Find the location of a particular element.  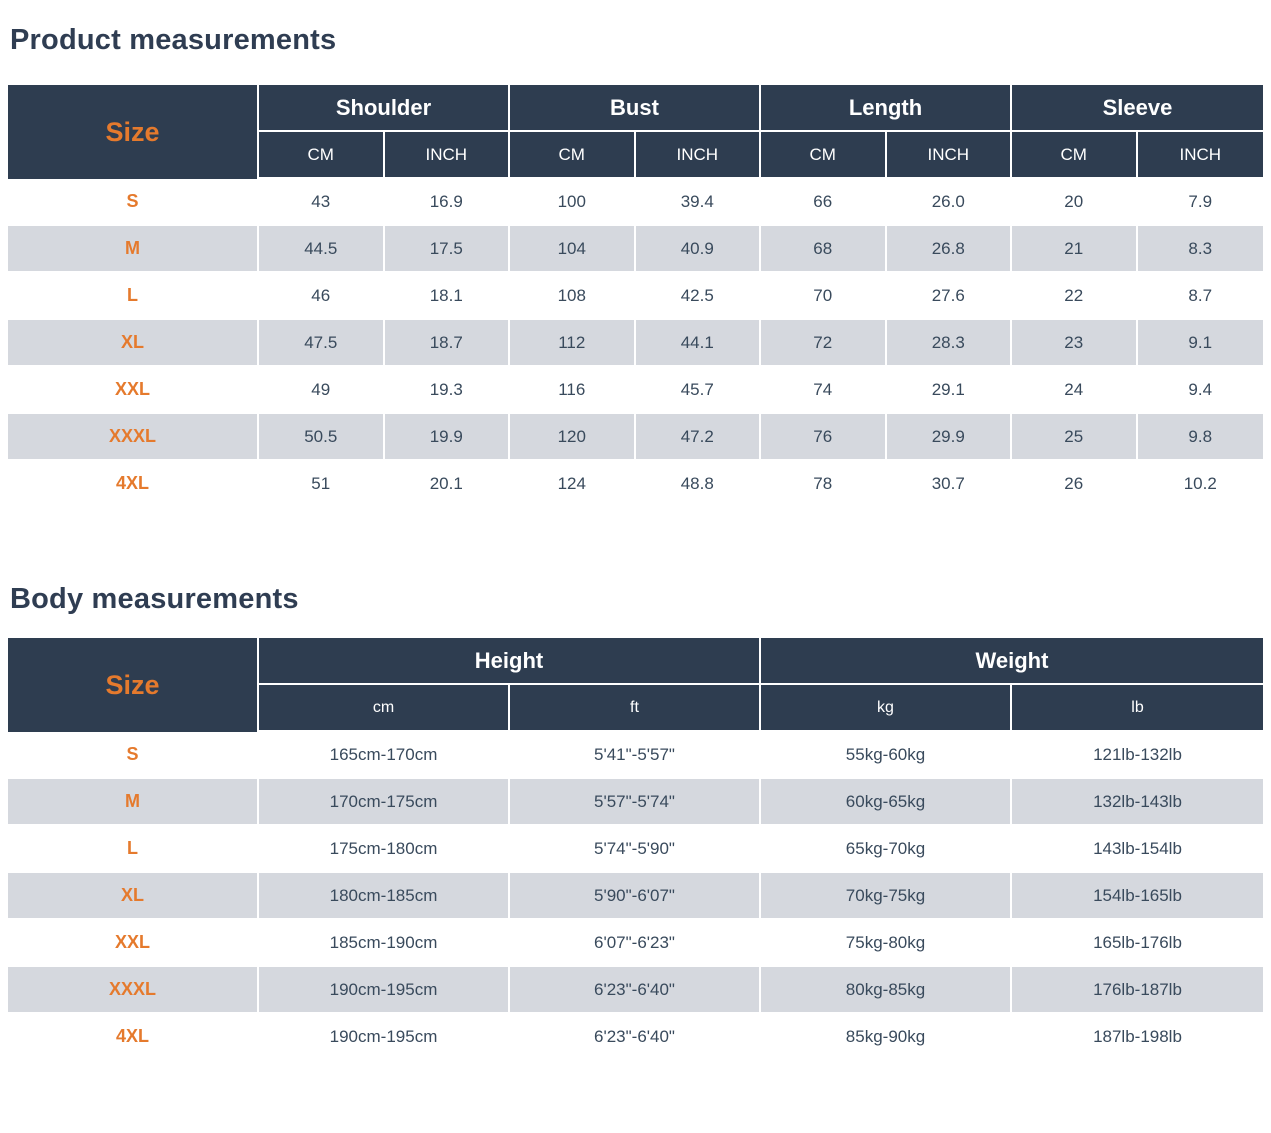

value-cell: 8.7 is located at coordinates (1200, 296).